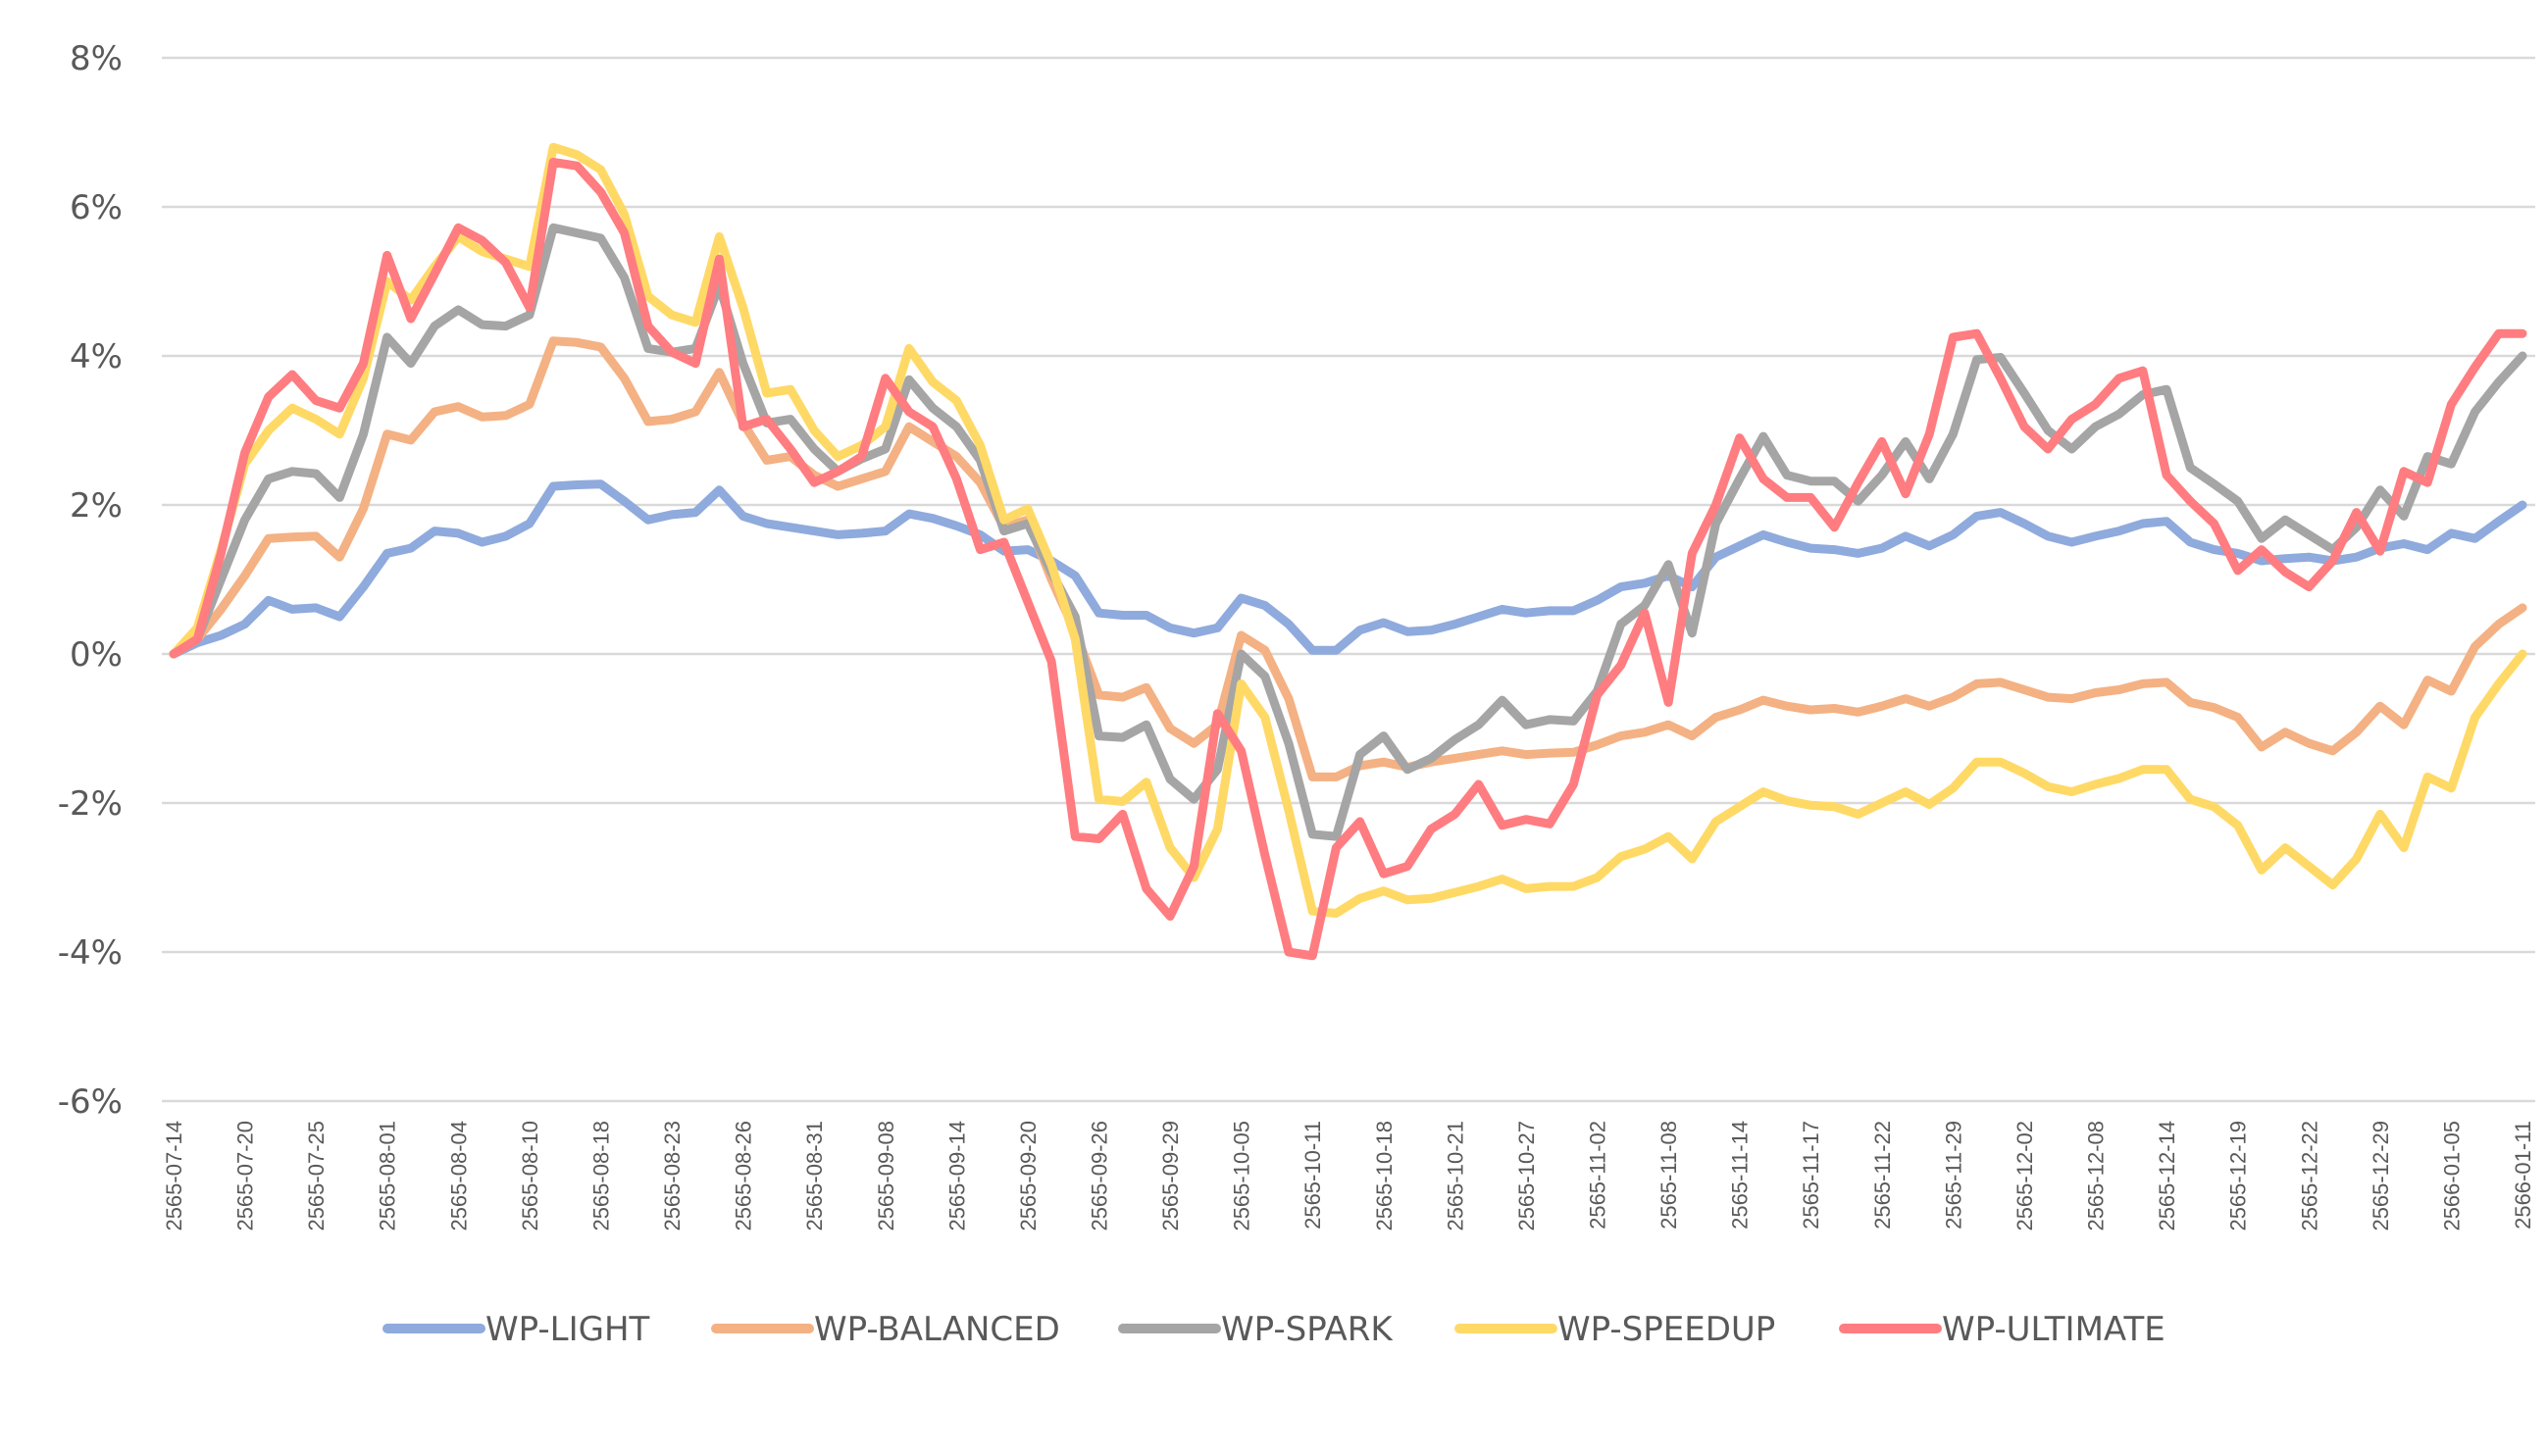  I want to click on x-tick-label: 2565-09-26, so click(1099, 1176).